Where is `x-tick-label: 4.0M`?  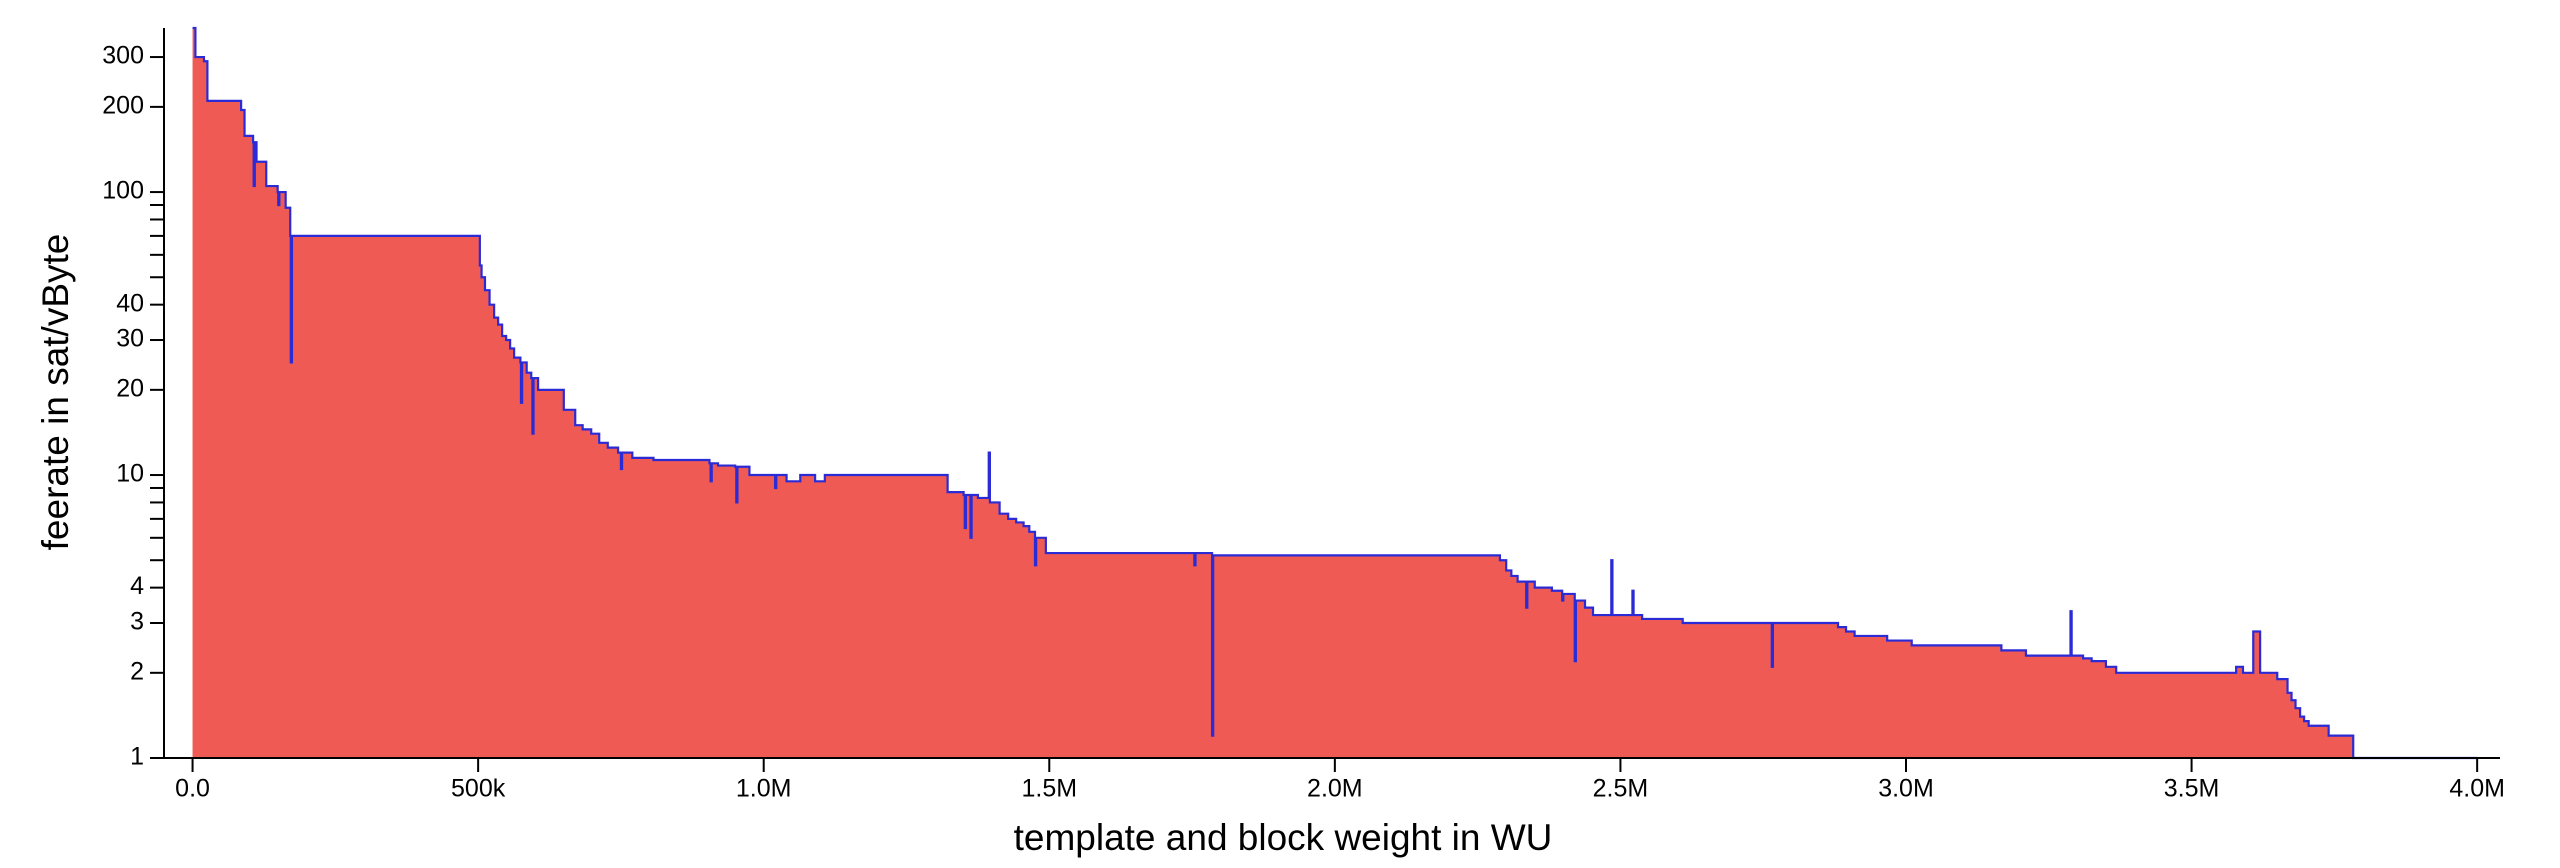 x-tick-label: 4.0M is located at coordinates (2477, 789).